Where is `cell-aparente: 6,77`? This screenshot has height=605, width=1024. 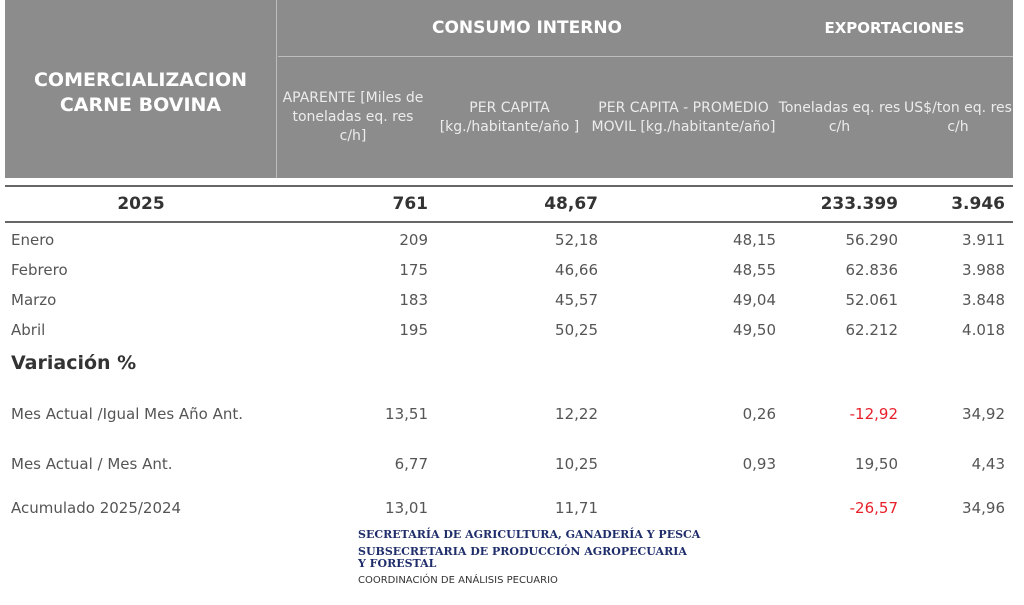 cell-aparente: 6,77 is located at coordinates (411, 464).